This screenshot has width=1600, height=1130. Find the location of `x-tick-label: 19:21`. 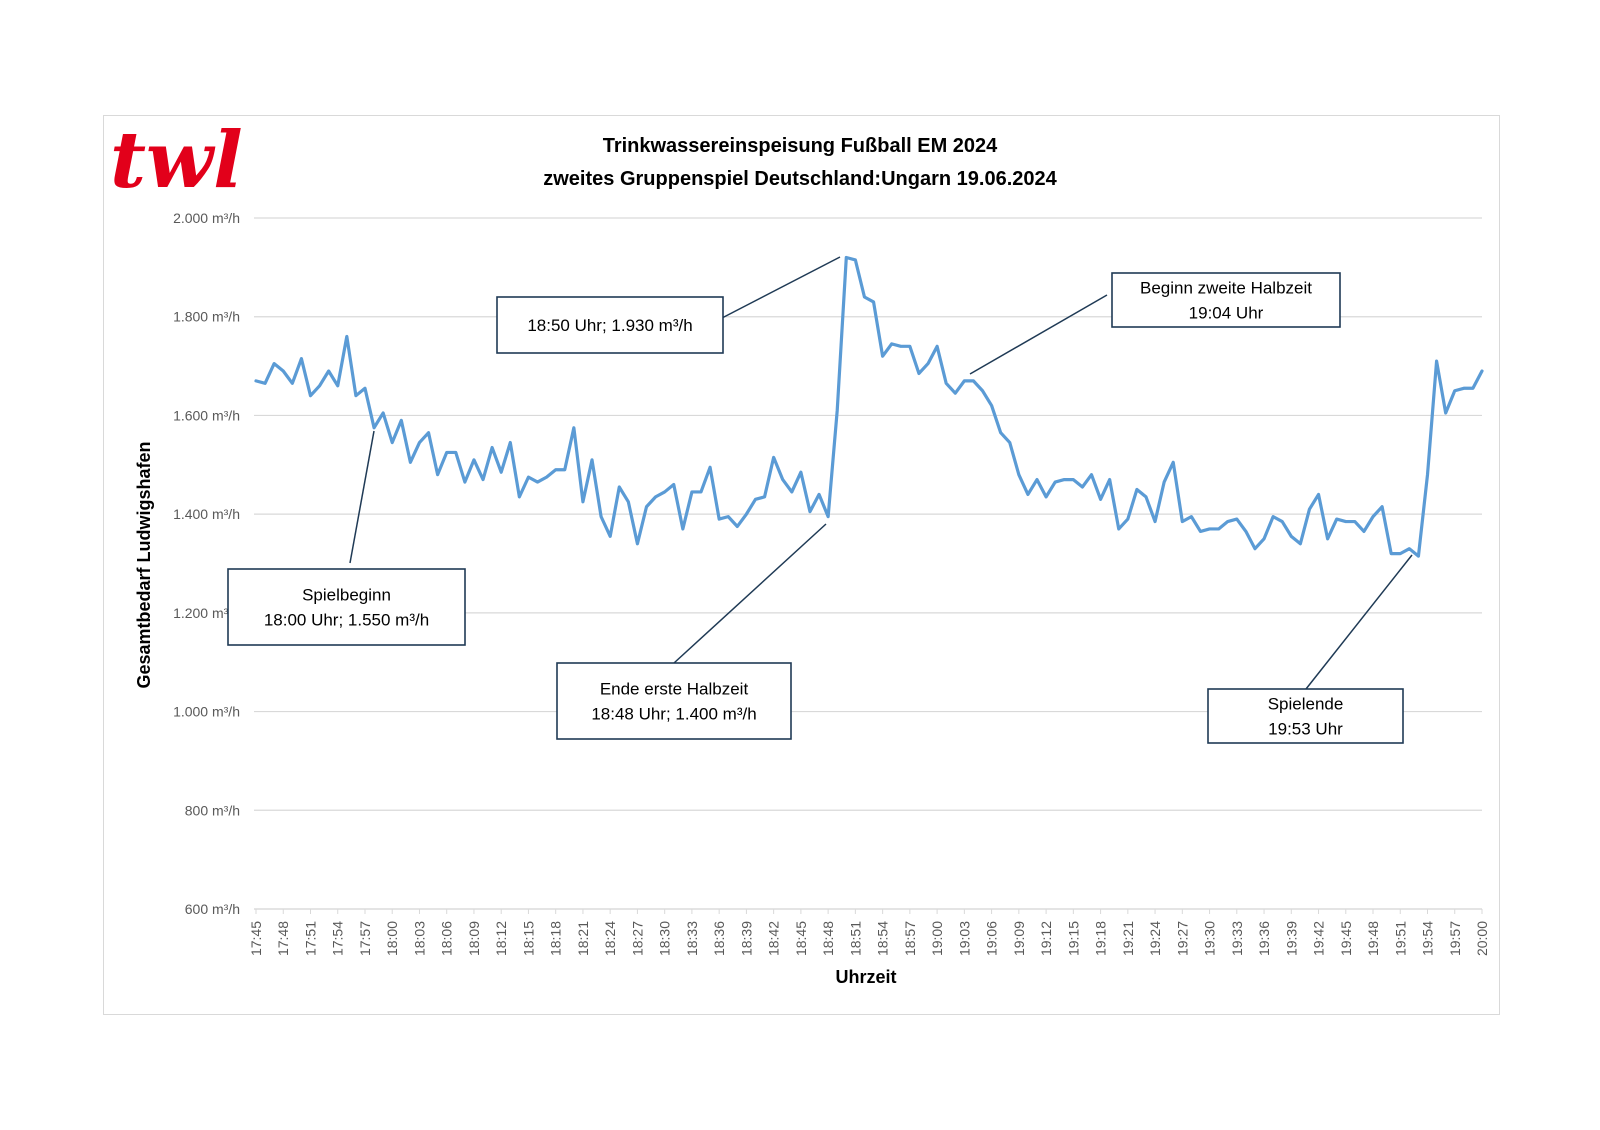

x-tick-label: 19:21 is located at coordinates (1128, 938).